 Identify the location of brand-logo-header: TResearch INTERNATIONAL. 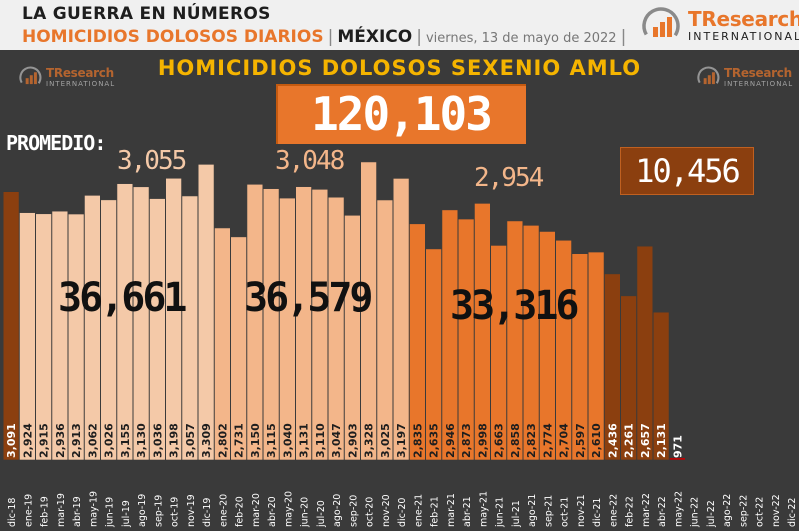
(719, 25).